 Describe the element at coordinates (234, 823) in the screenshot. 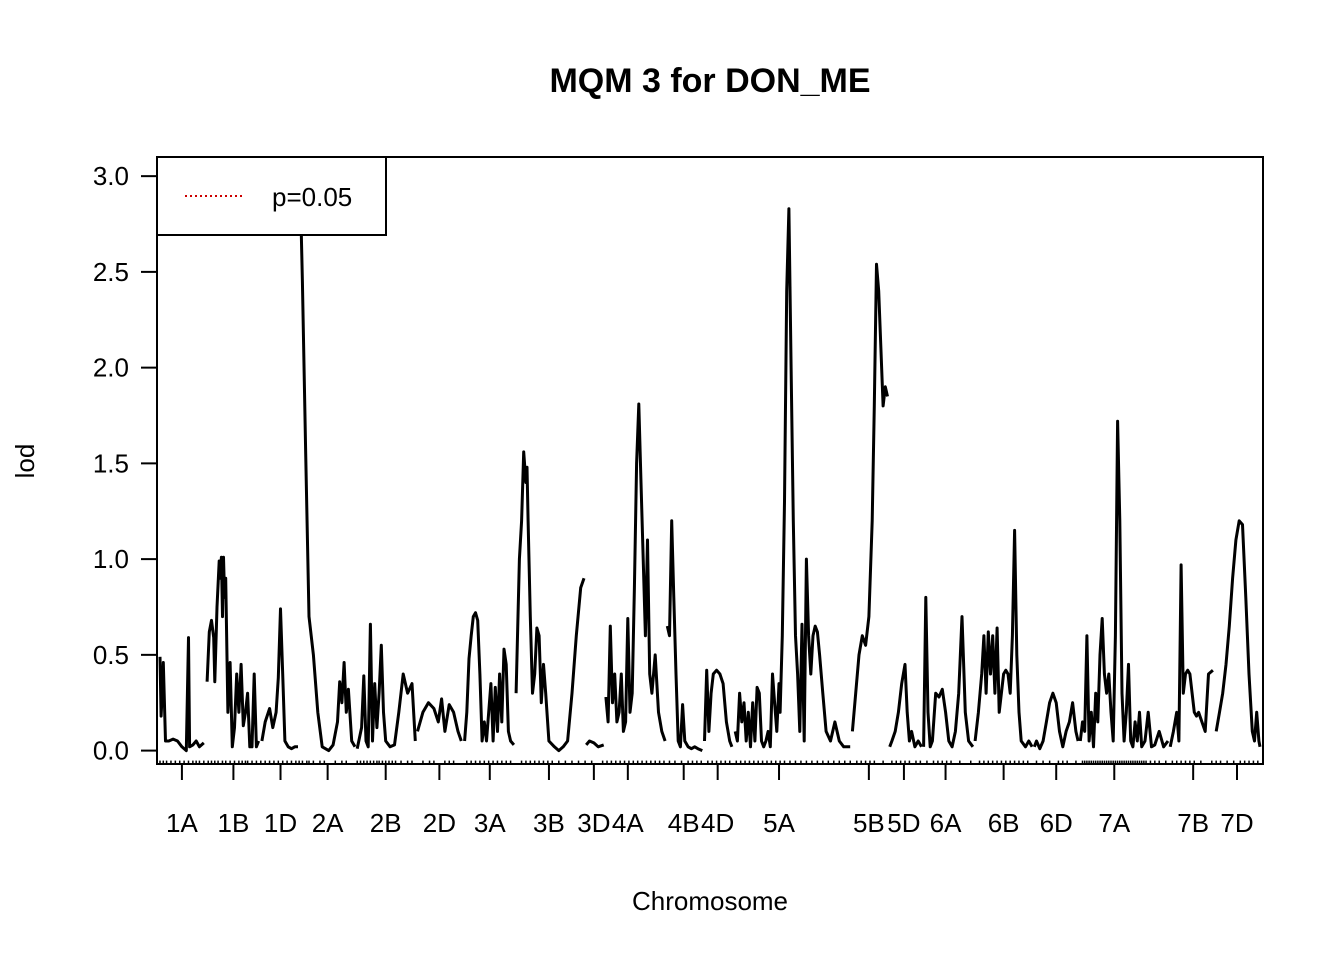

I see `x-tick-label-1b: 1B` at that location.